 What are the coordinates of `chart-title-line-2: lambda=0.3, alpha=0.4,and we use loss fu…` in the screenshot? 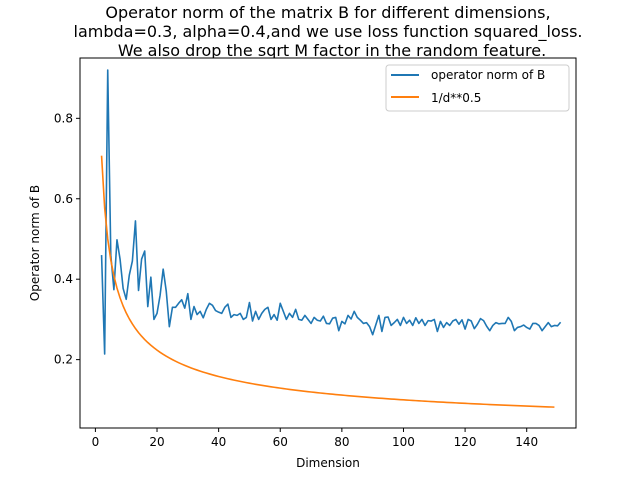 It's located at (328, 32).